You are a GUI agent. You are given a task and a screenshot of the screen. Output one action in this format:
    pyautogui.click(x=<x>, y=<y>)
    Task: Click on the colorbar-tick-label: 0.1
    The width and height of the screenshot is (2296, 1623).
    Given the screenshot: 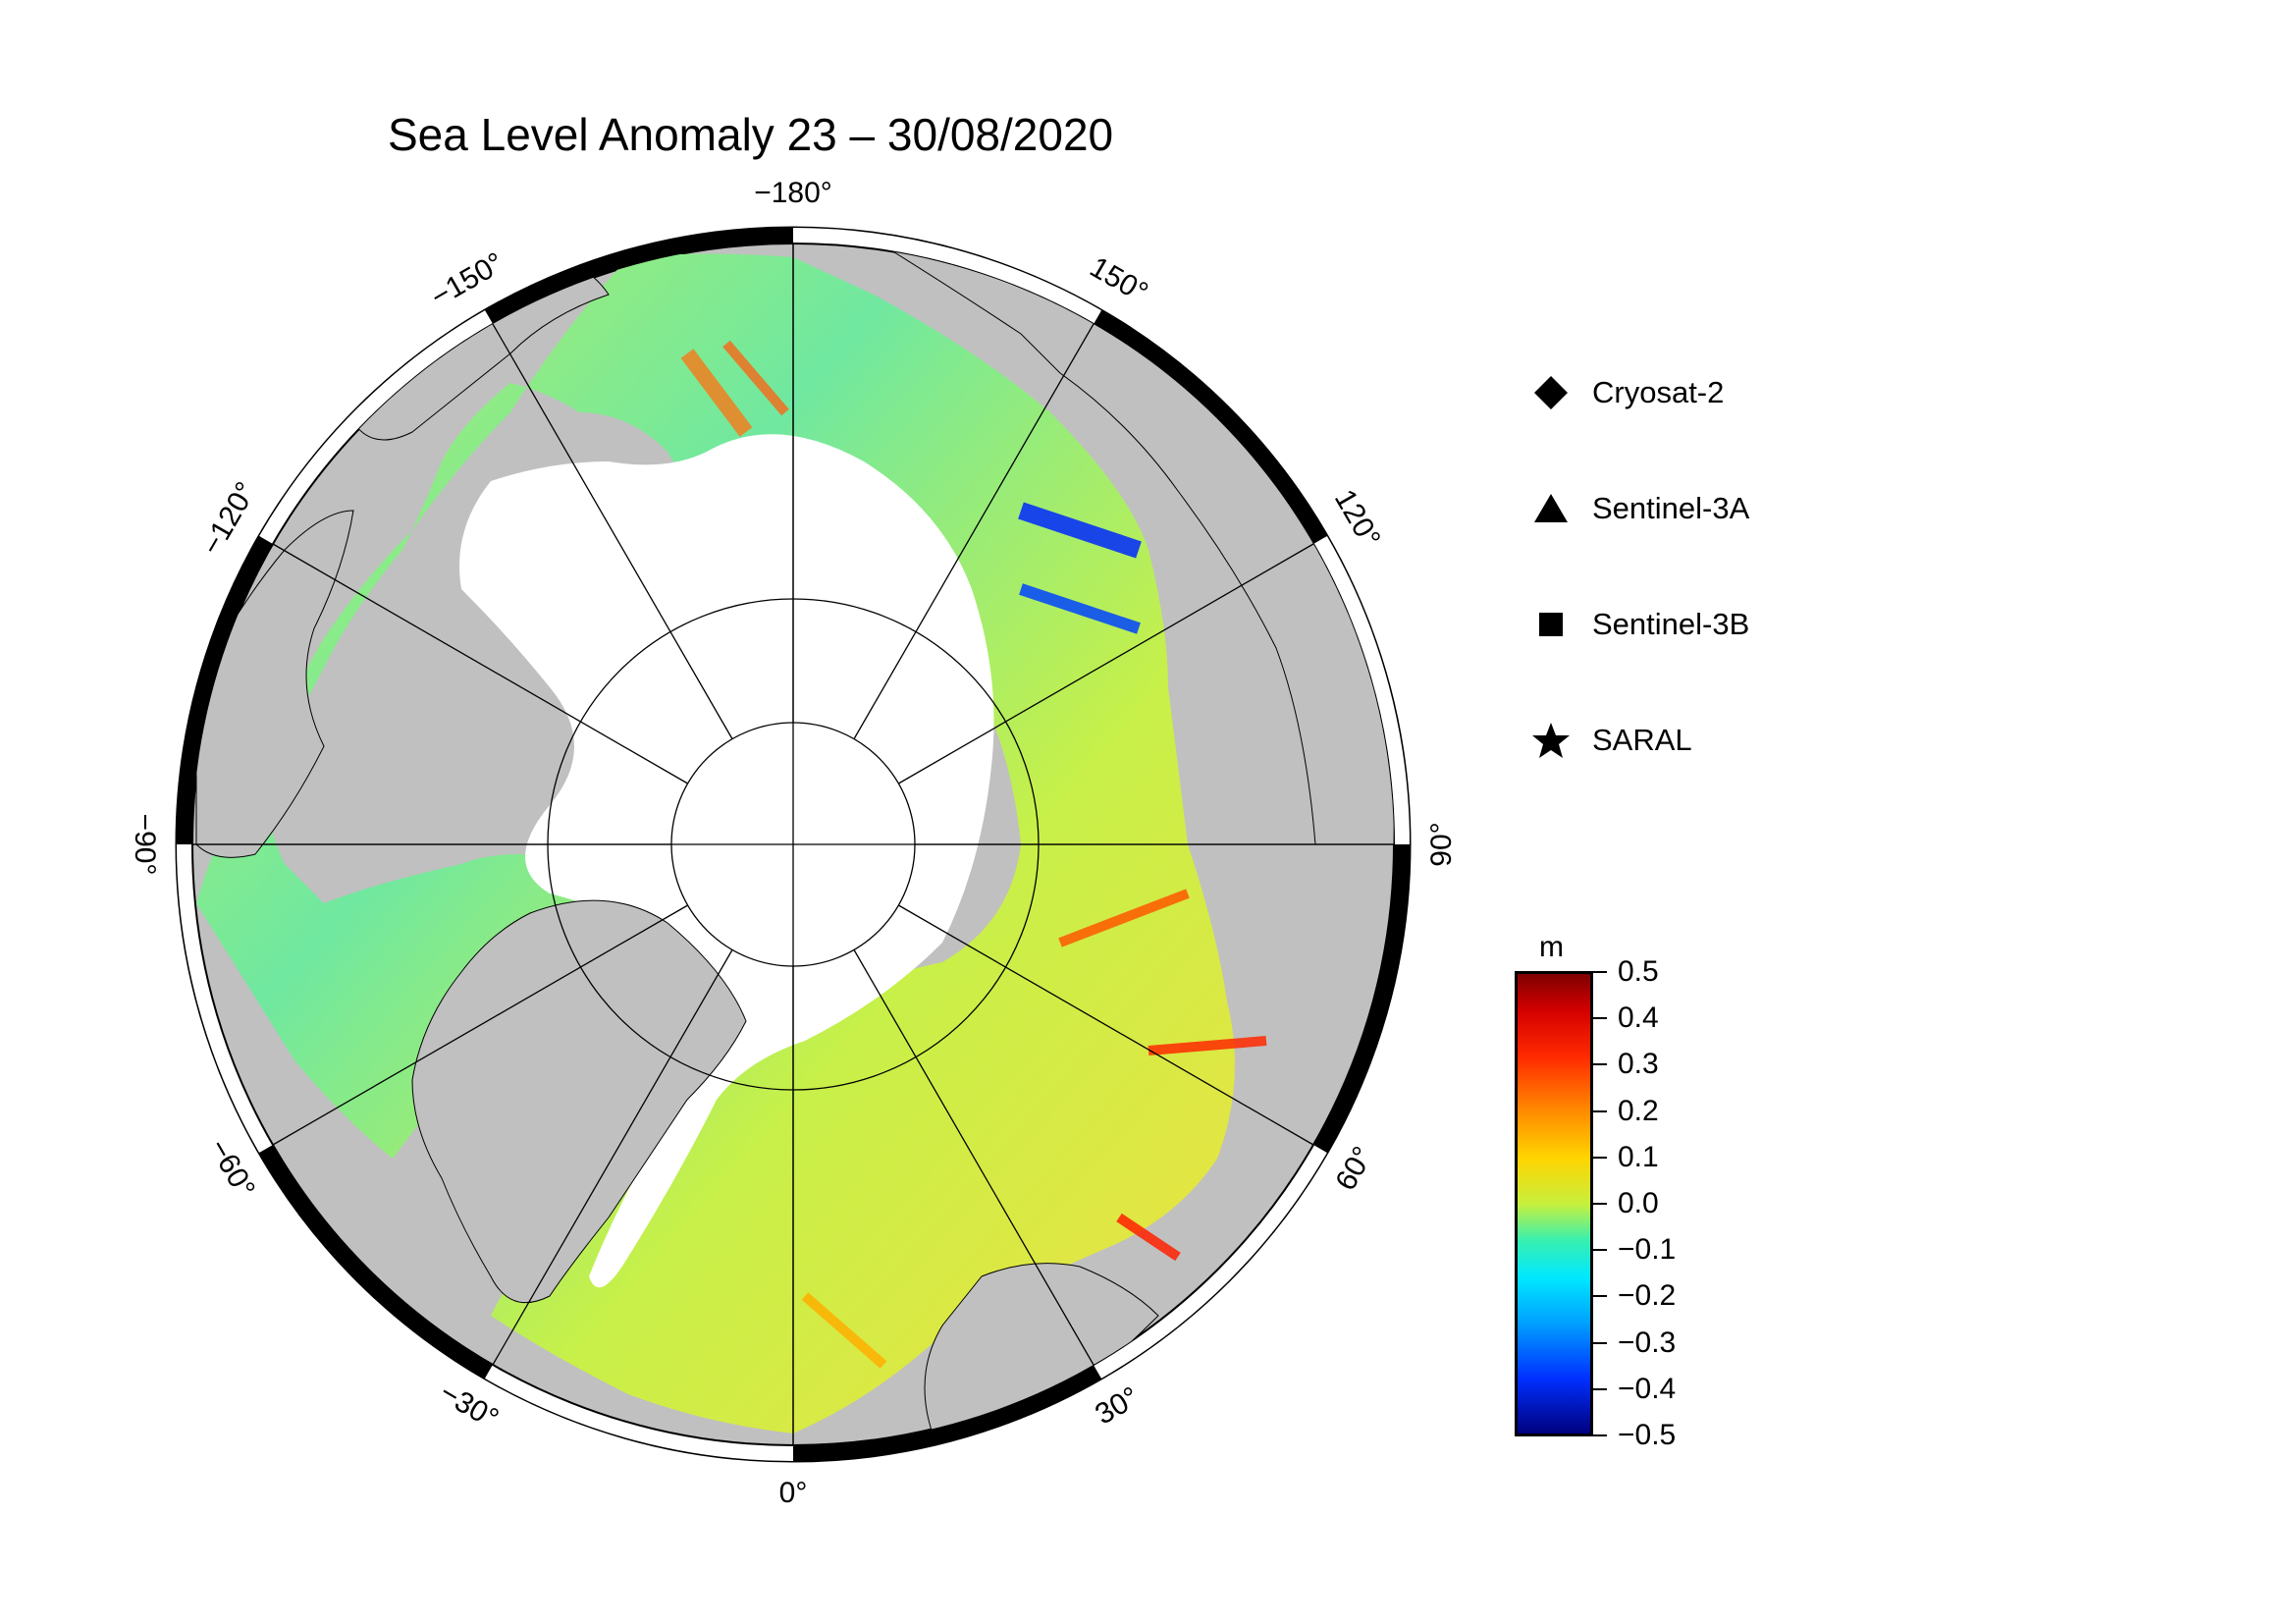 What is the action you would take?
    pyautogui.click(x=1638, y=1156)
    